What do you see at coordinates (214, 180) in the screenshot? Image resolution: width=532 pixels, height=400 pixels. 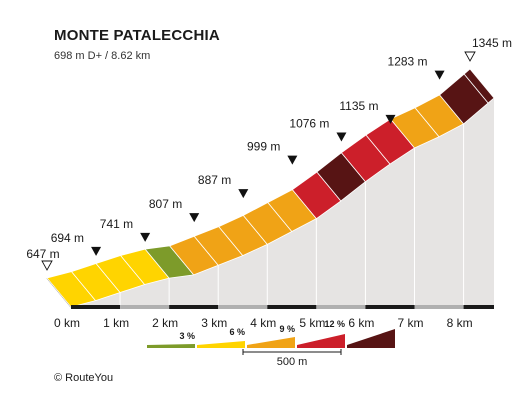 I see `elevation-label: 887 m` at bounding box center [214, 180].